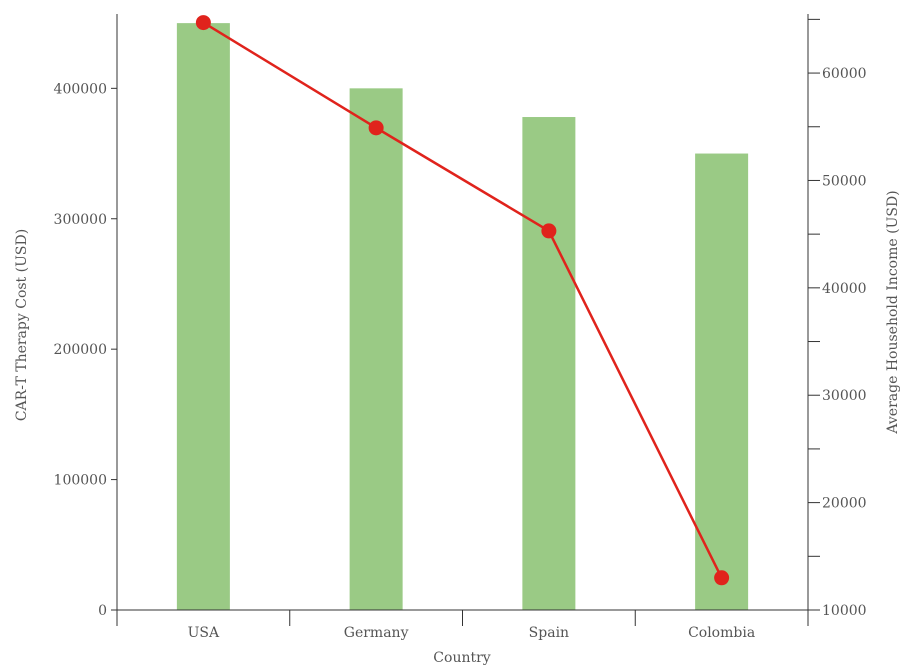 The image size is (921, 665). Describe the element at coordinates (204, 633) in the screenshot. I see `x-tick-label: USA` at that location.